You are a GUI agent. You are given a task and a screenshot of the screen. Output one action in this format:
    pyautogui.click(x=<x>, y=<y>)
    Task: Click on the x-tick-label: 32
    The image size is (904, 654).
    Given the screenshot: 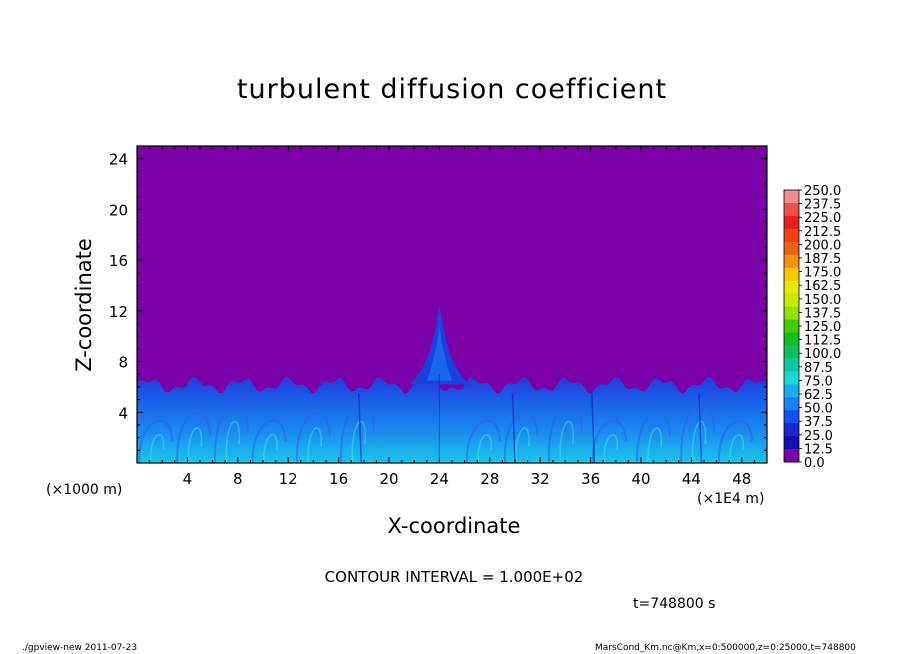 What is the action you would take?
    pyautogui.click(x=540, y=479)
    